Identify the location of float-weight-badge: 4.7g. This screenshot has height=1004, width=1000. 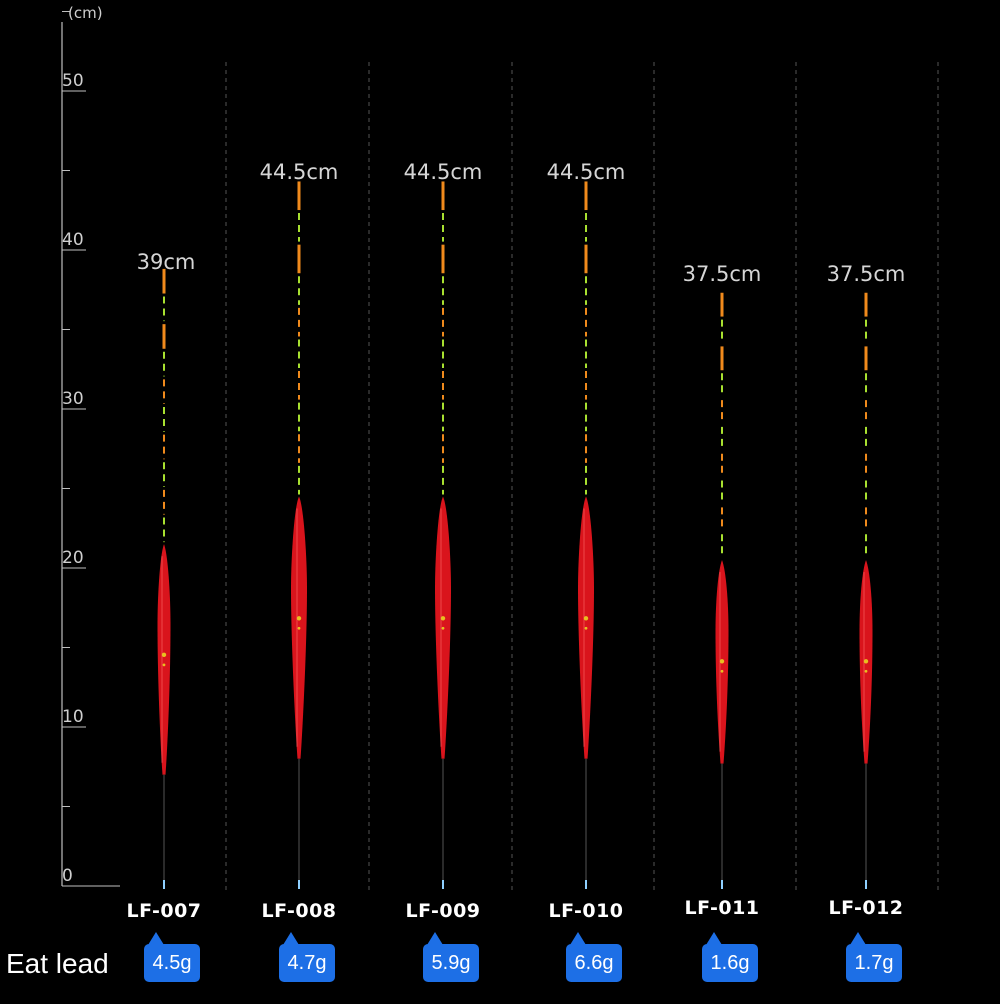
(307, 957).